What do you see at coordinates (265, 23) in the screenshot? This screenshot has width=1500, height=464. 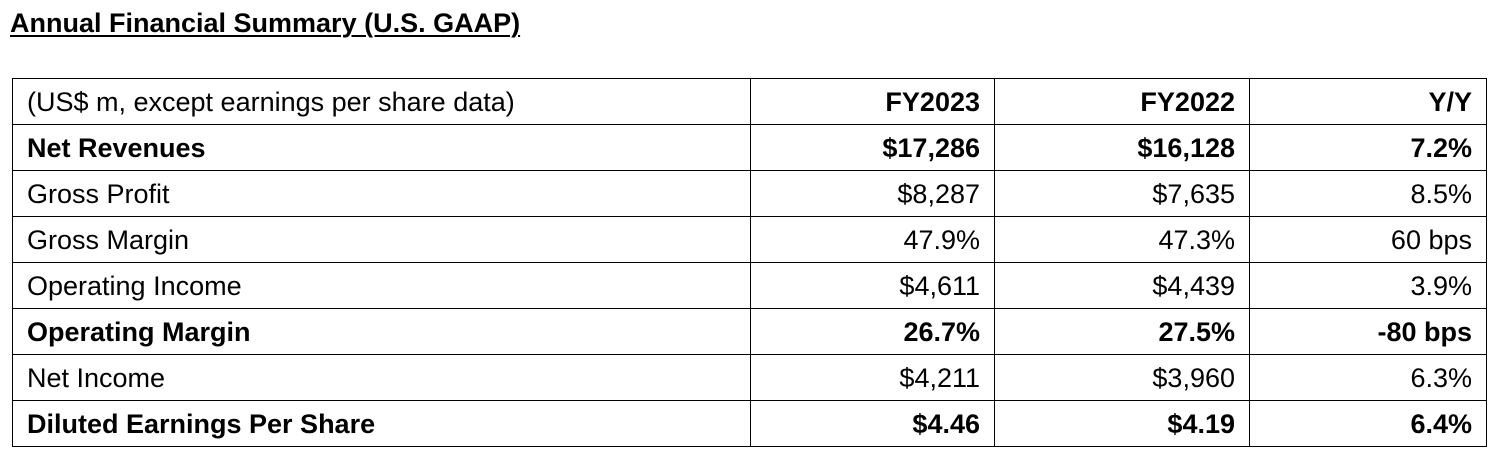 I see `document-title: Annual Financial Summary (U.S. GAAP)` at bounding box center [265, 23].